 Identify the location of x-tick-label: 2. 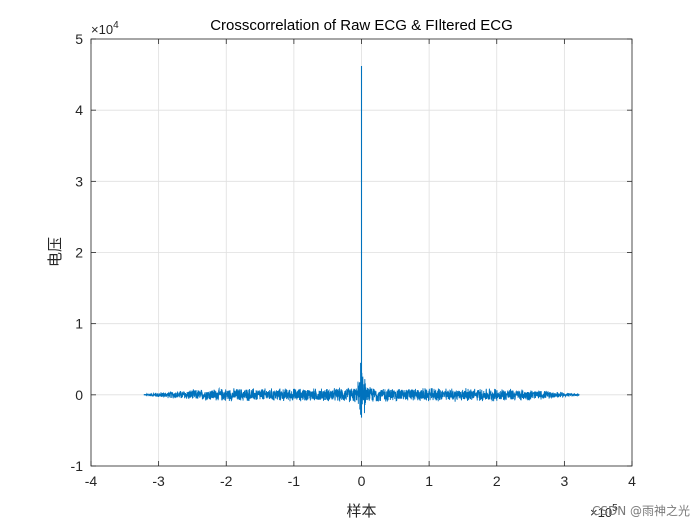
(497, 481).